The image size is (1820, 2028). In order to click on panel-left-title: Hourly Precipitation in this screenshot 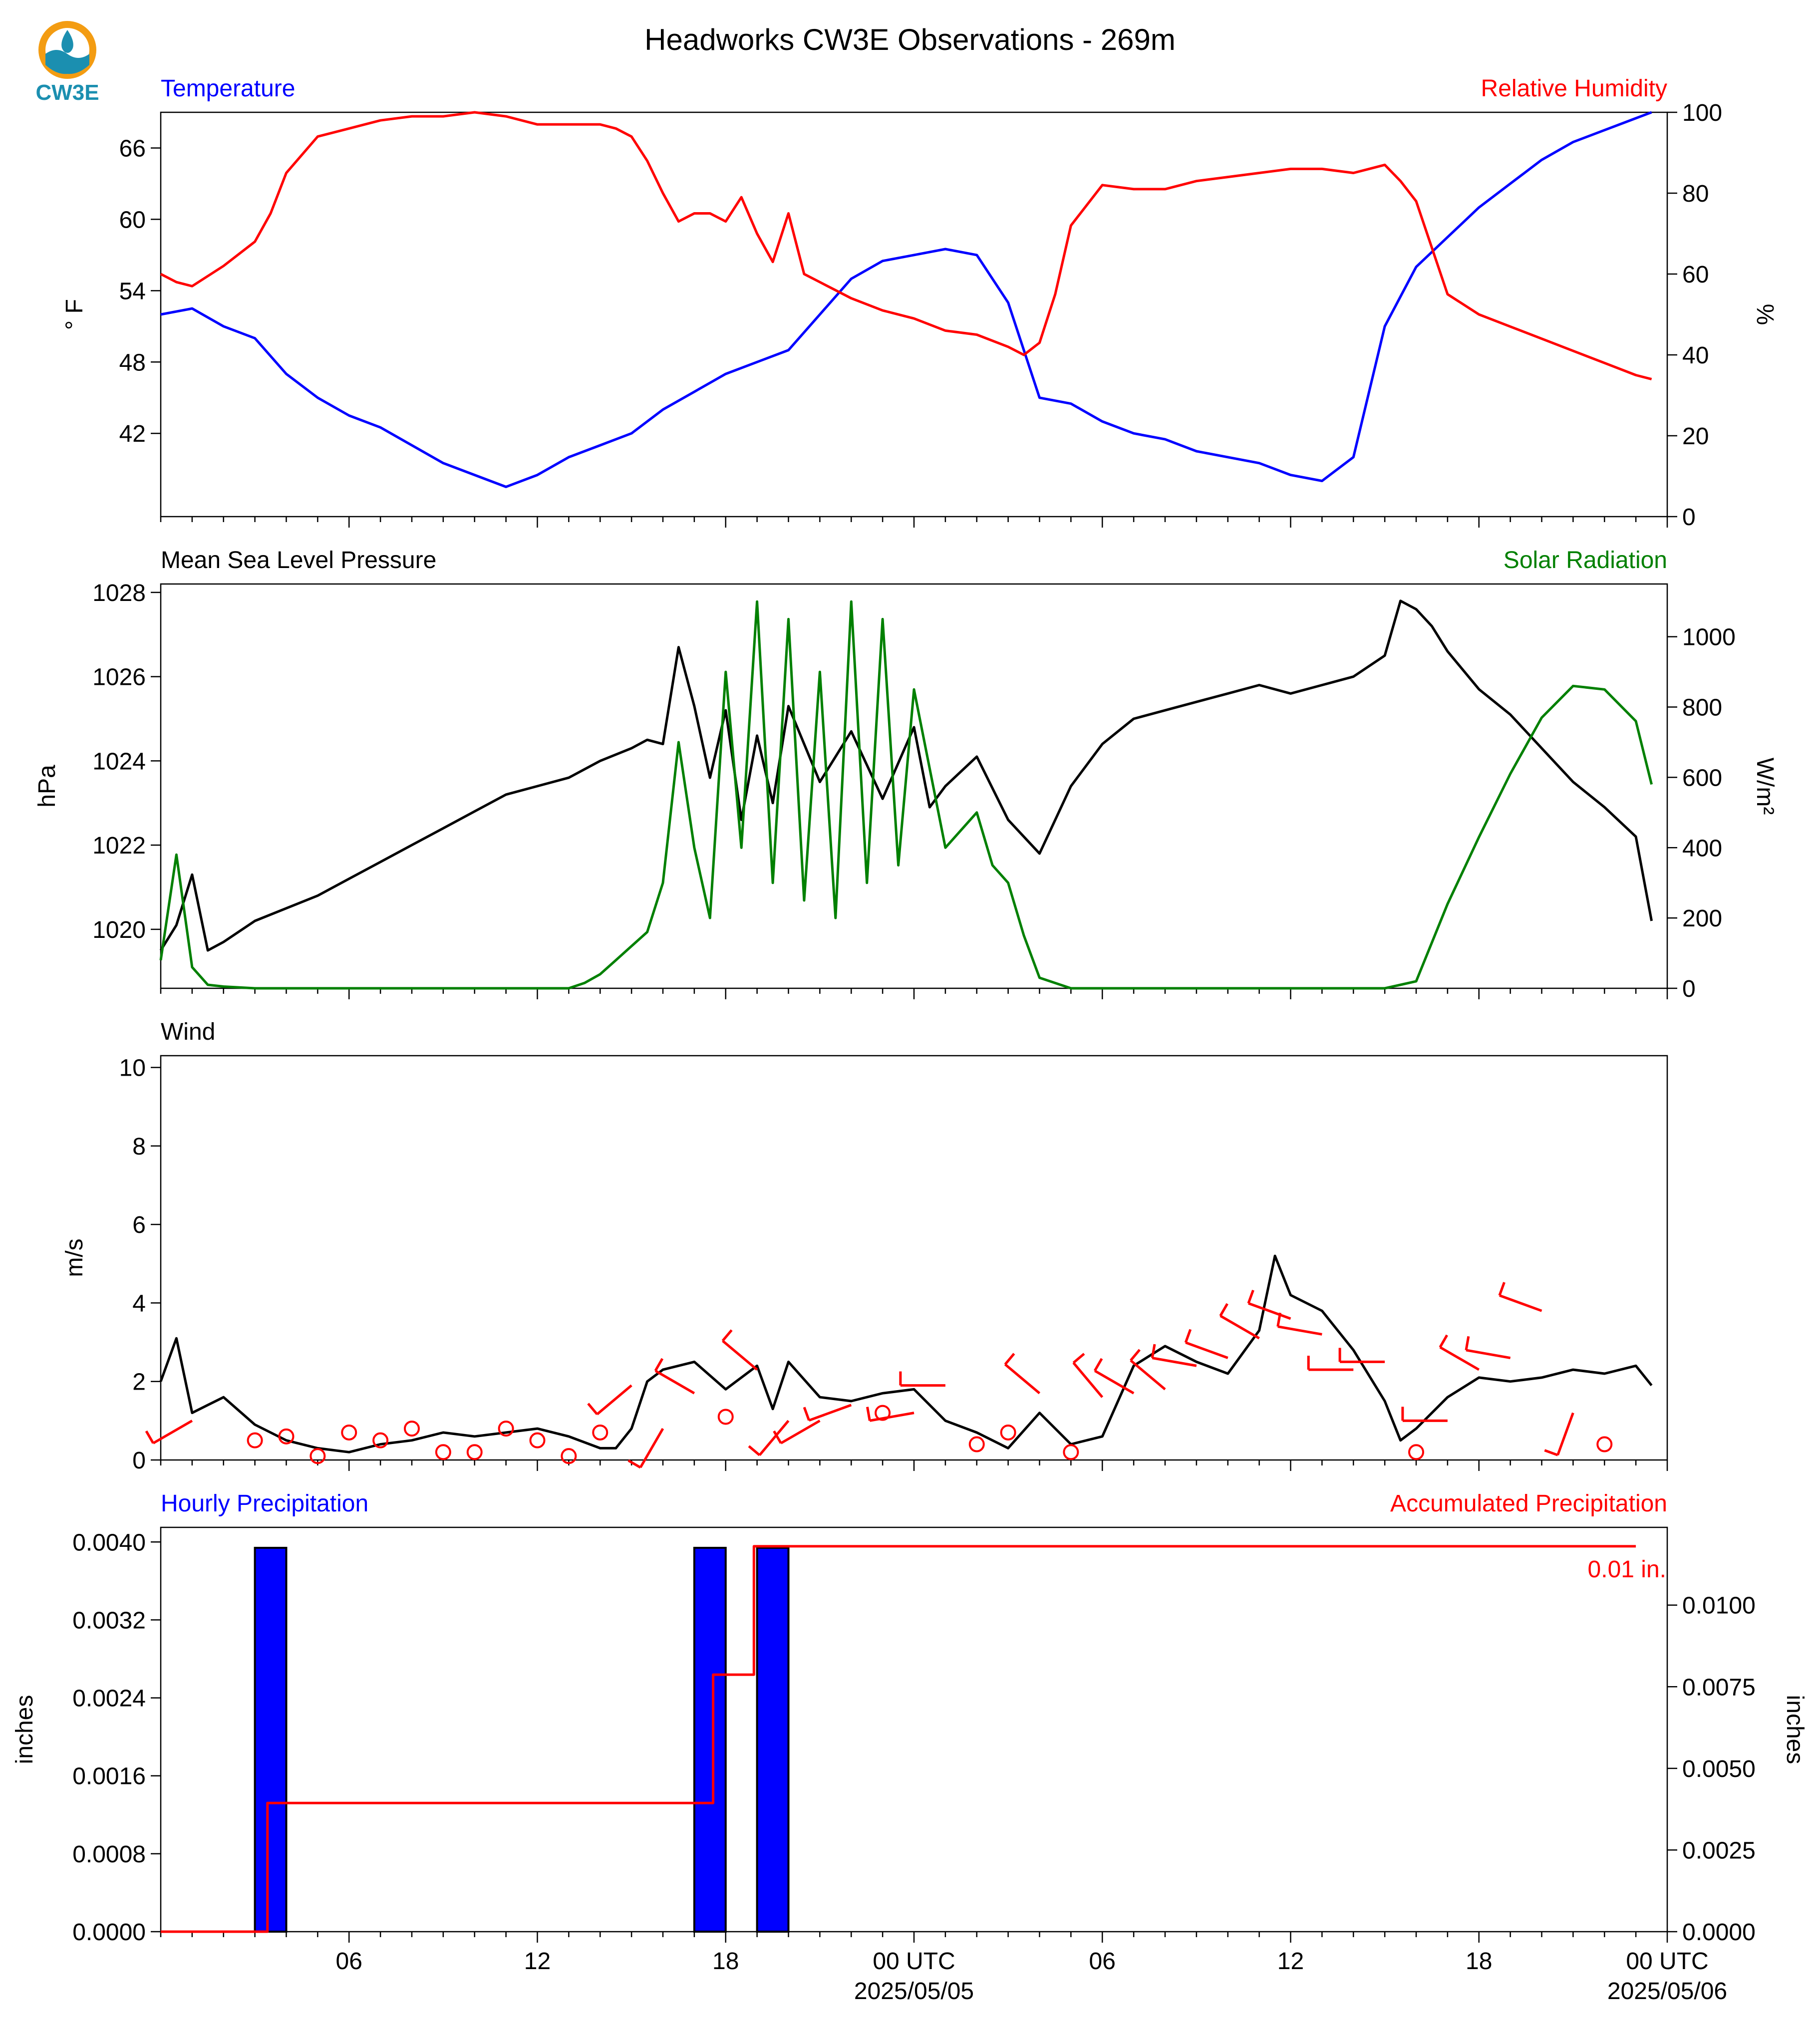, I will do `click(264, 1503)`.